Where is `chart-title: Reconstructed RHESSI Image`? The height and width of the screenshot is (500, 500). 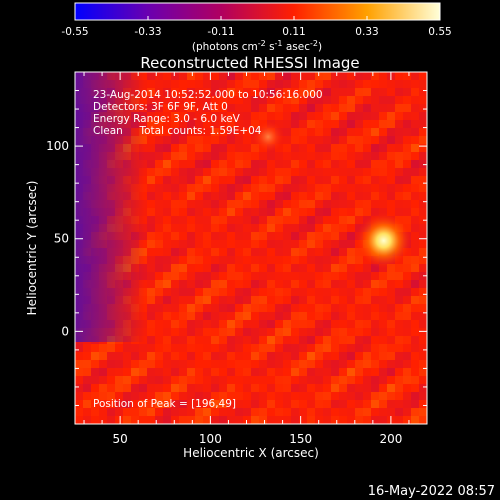
chart-title: Reconstructed RHESSI Image is located at coordinates (249, 63).